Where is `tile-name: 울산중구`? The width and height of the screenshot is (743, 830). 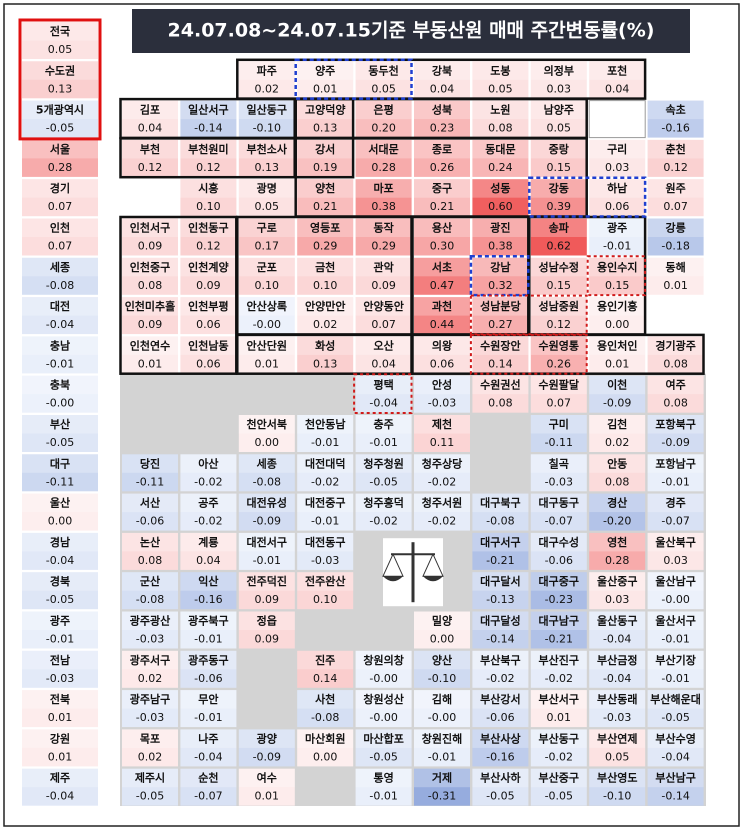
tile-name: 울산중구 is located at coordinates (617, 581).